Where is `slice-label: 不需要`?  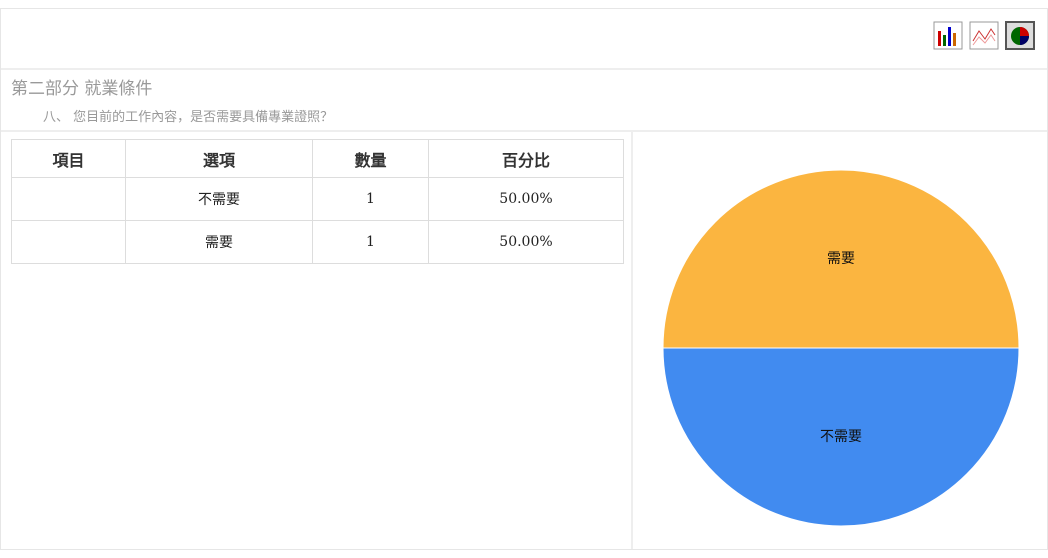 slice-label: 不需要 is located at coordinates (841, 437).